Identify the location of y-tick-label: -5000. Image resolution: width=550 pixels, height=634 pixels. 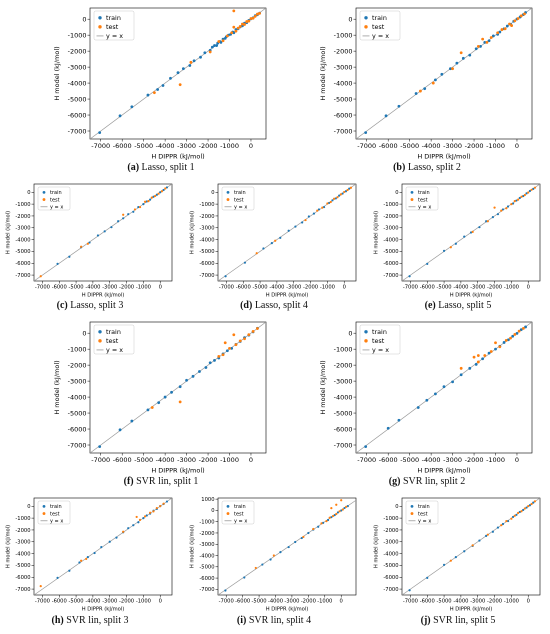
(206, 252).